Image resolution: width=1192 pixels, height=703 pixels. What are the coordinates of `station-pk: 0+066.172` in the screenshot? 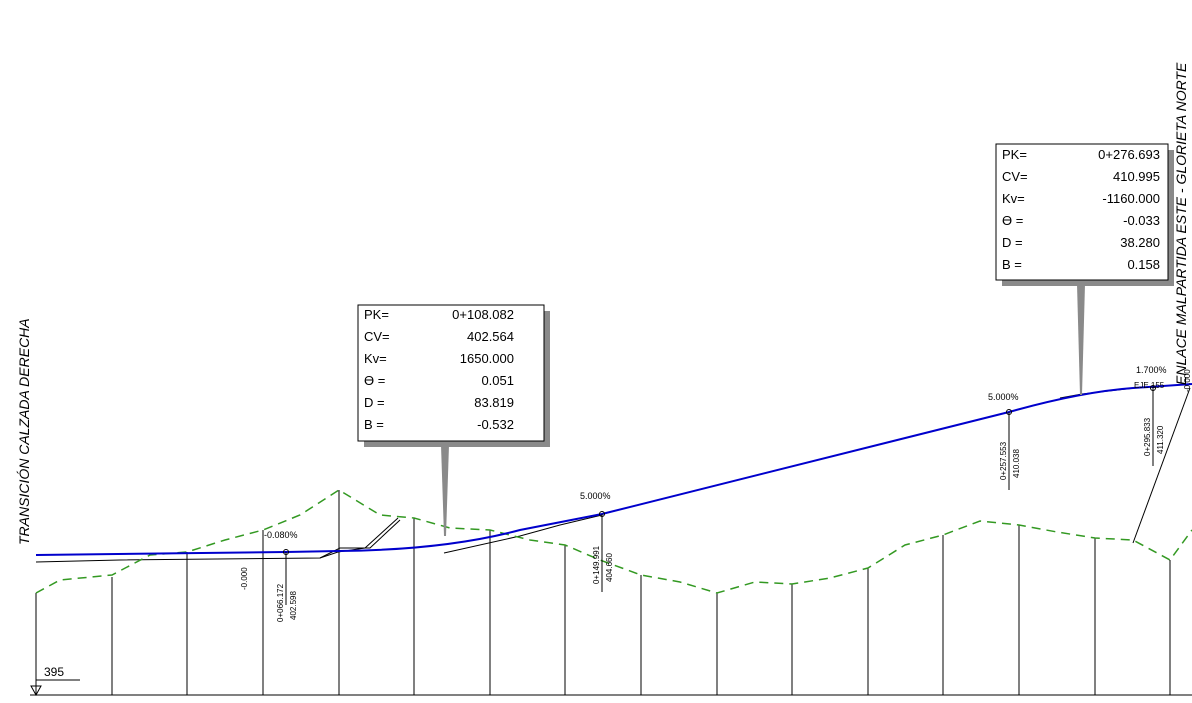 It's located at (280, 602).